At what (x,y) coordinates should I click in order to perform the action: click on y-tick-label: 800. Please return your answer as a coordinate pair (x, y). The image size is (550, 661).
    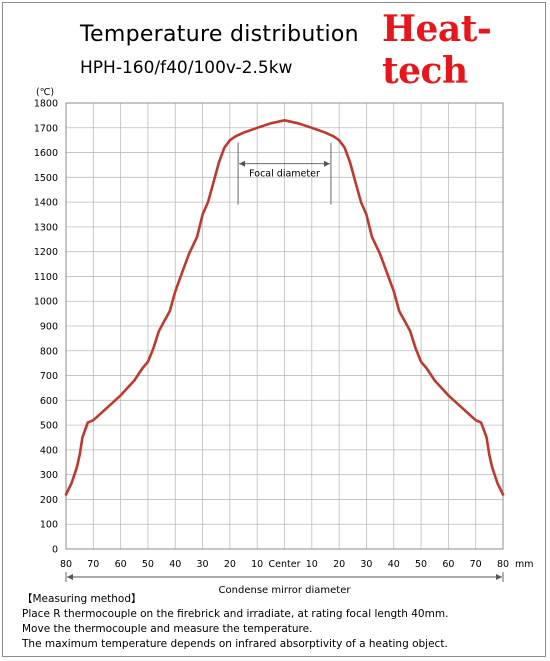
    Looking at the image, I should click on (49, 351).